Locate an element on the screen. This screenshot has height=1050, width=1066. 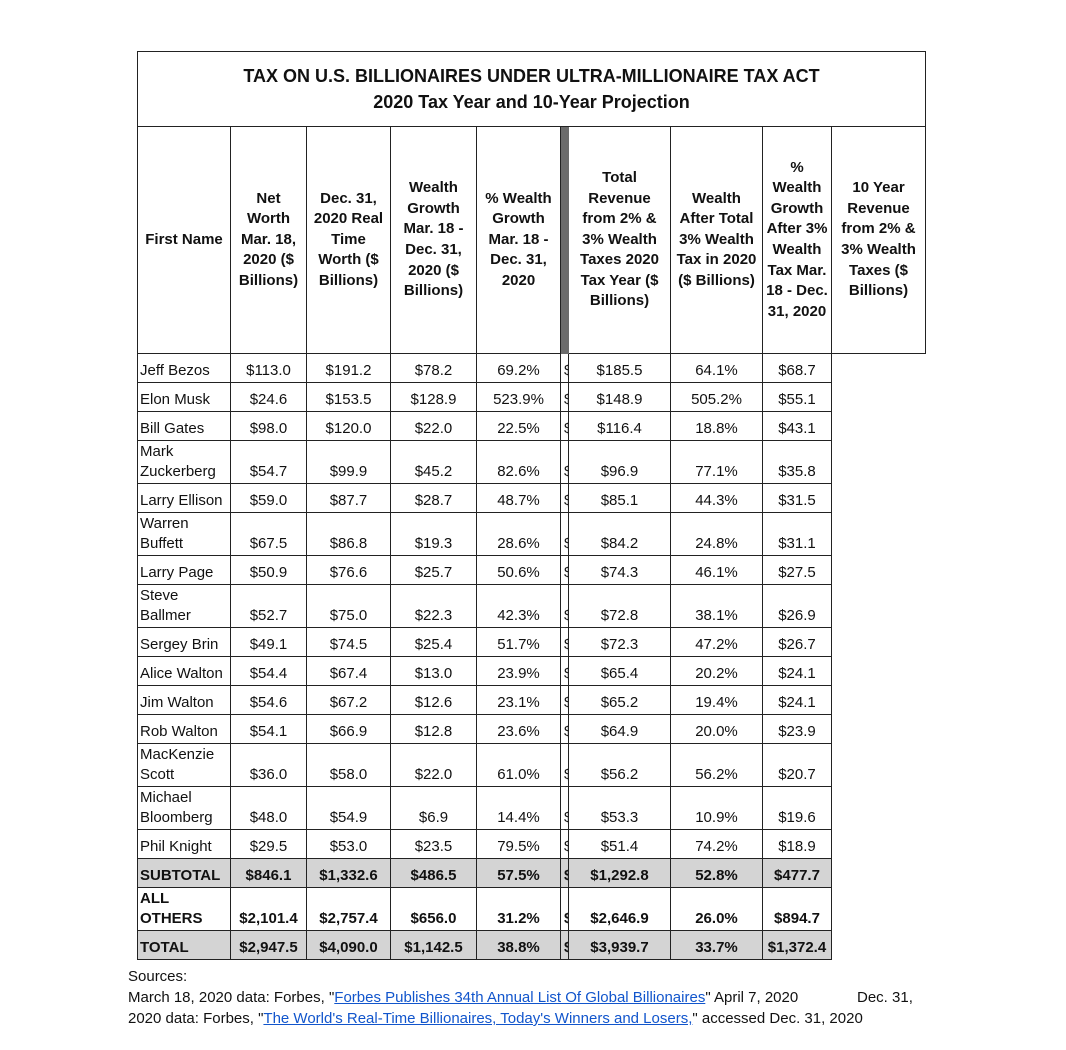
table-cell: 23.1% is located at coordinates (518, 700).